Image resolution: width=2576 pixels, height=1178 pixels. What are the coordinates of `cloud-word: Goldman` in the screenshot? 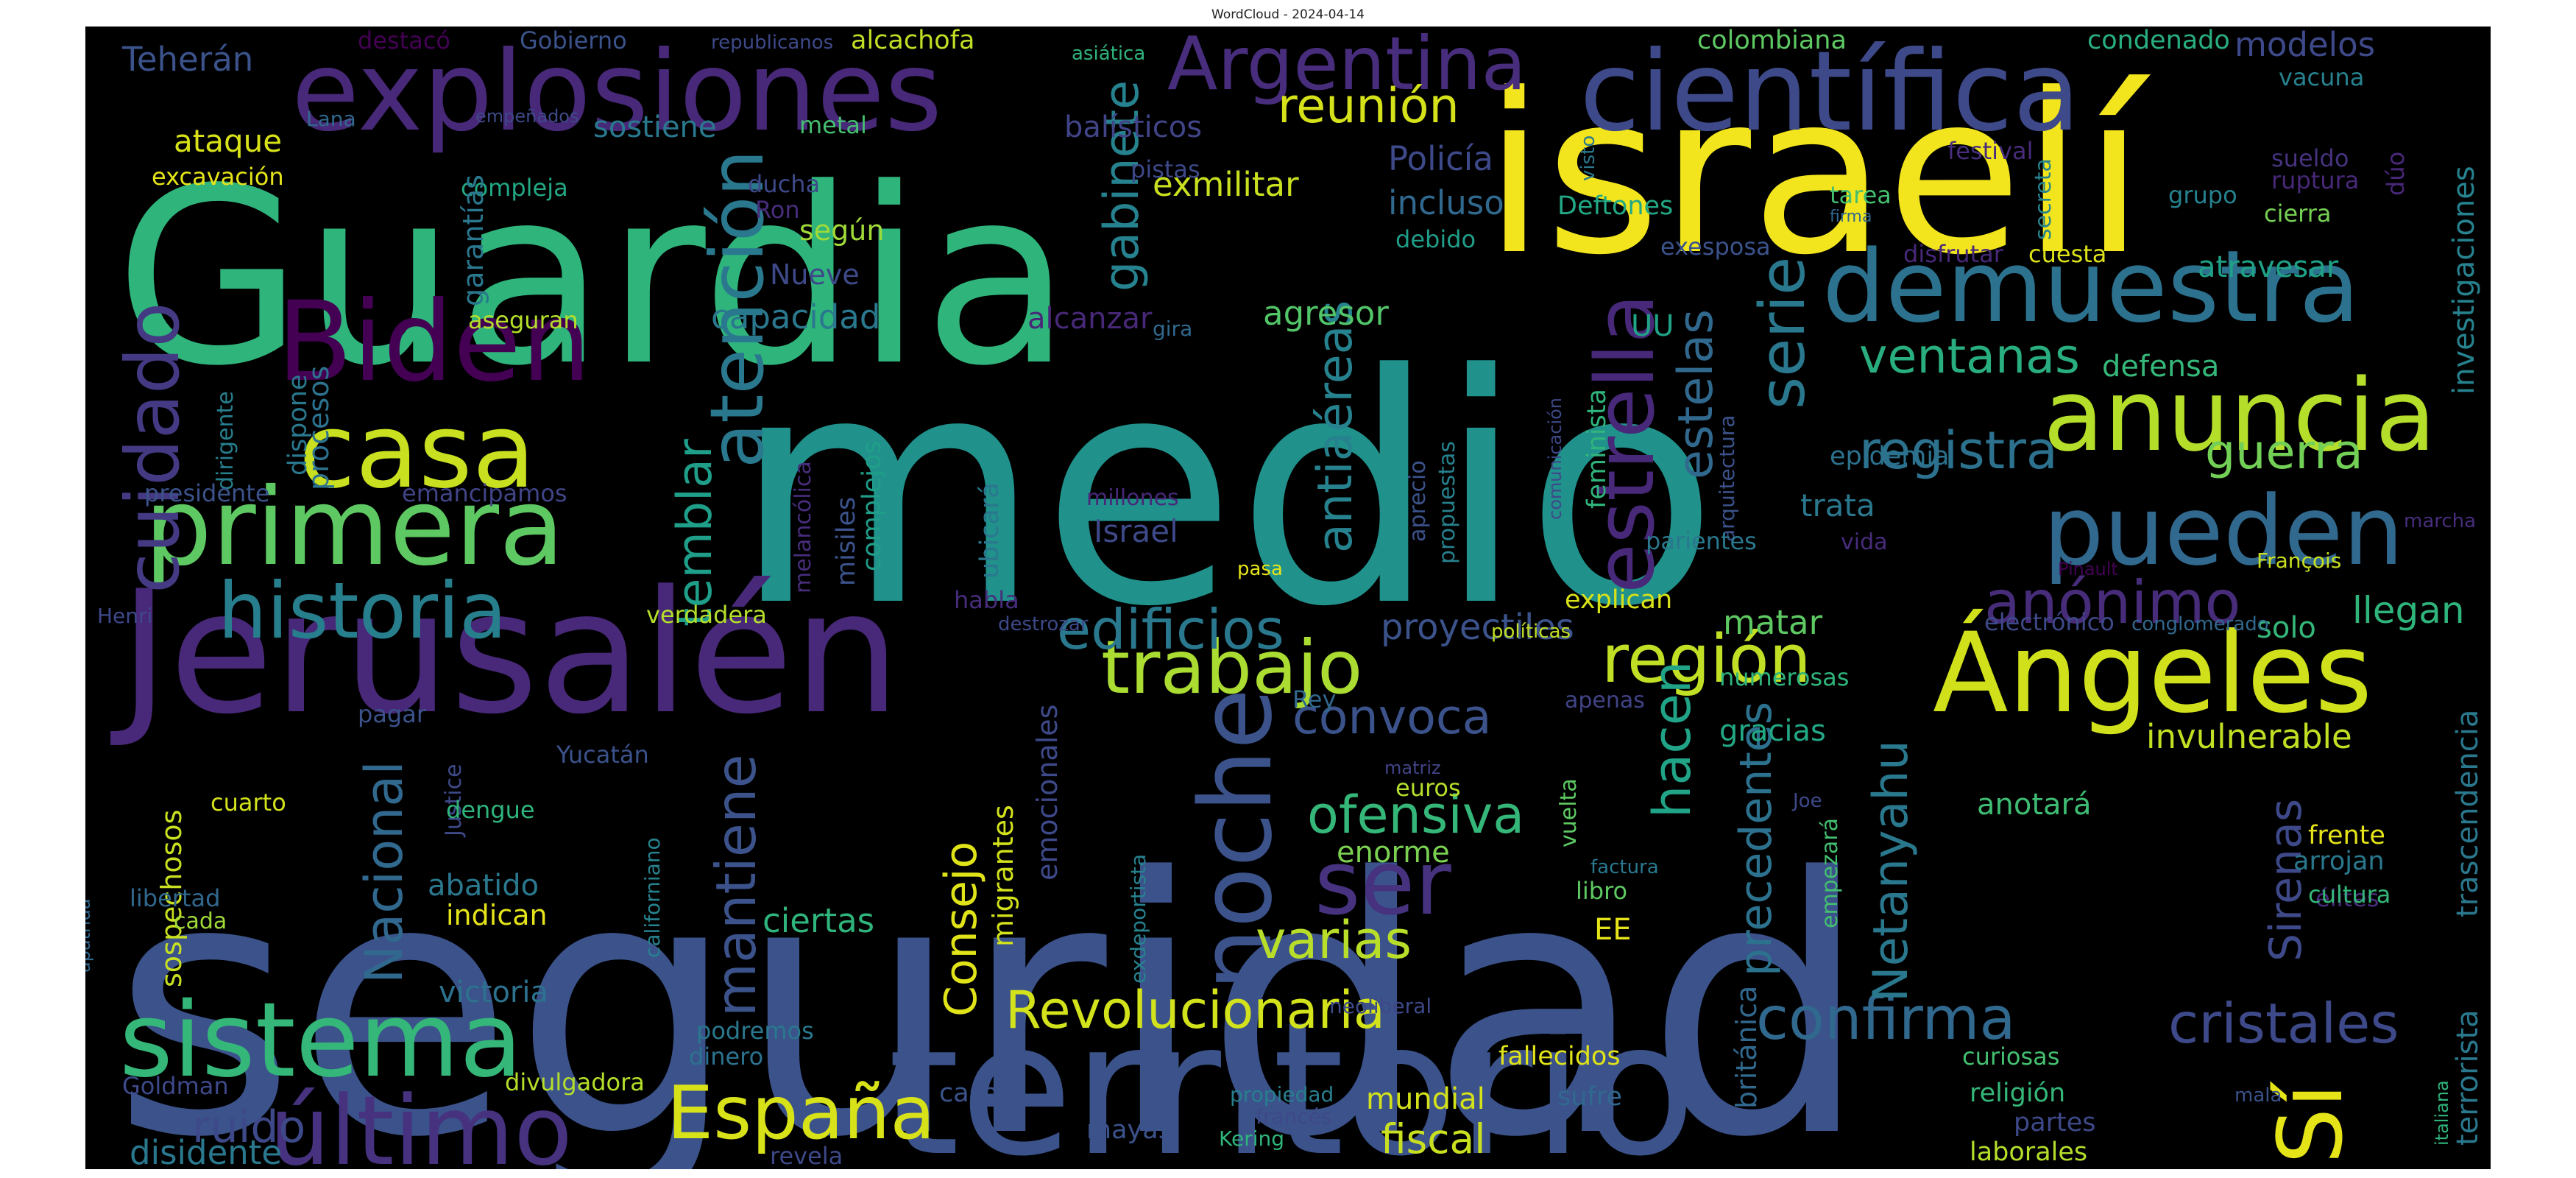 It's located at (175, 1086).